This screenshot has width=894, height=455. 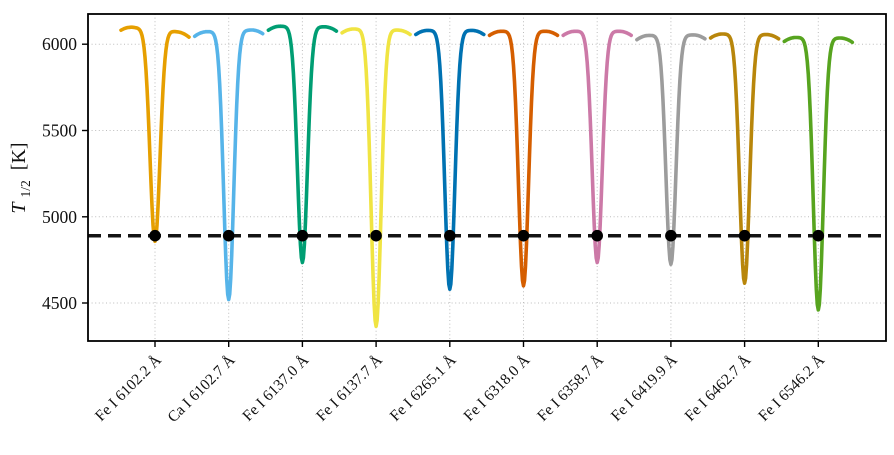 I want to click on x-tick-label: Fe I 6137.7 Å, so click(x=349, y=387).